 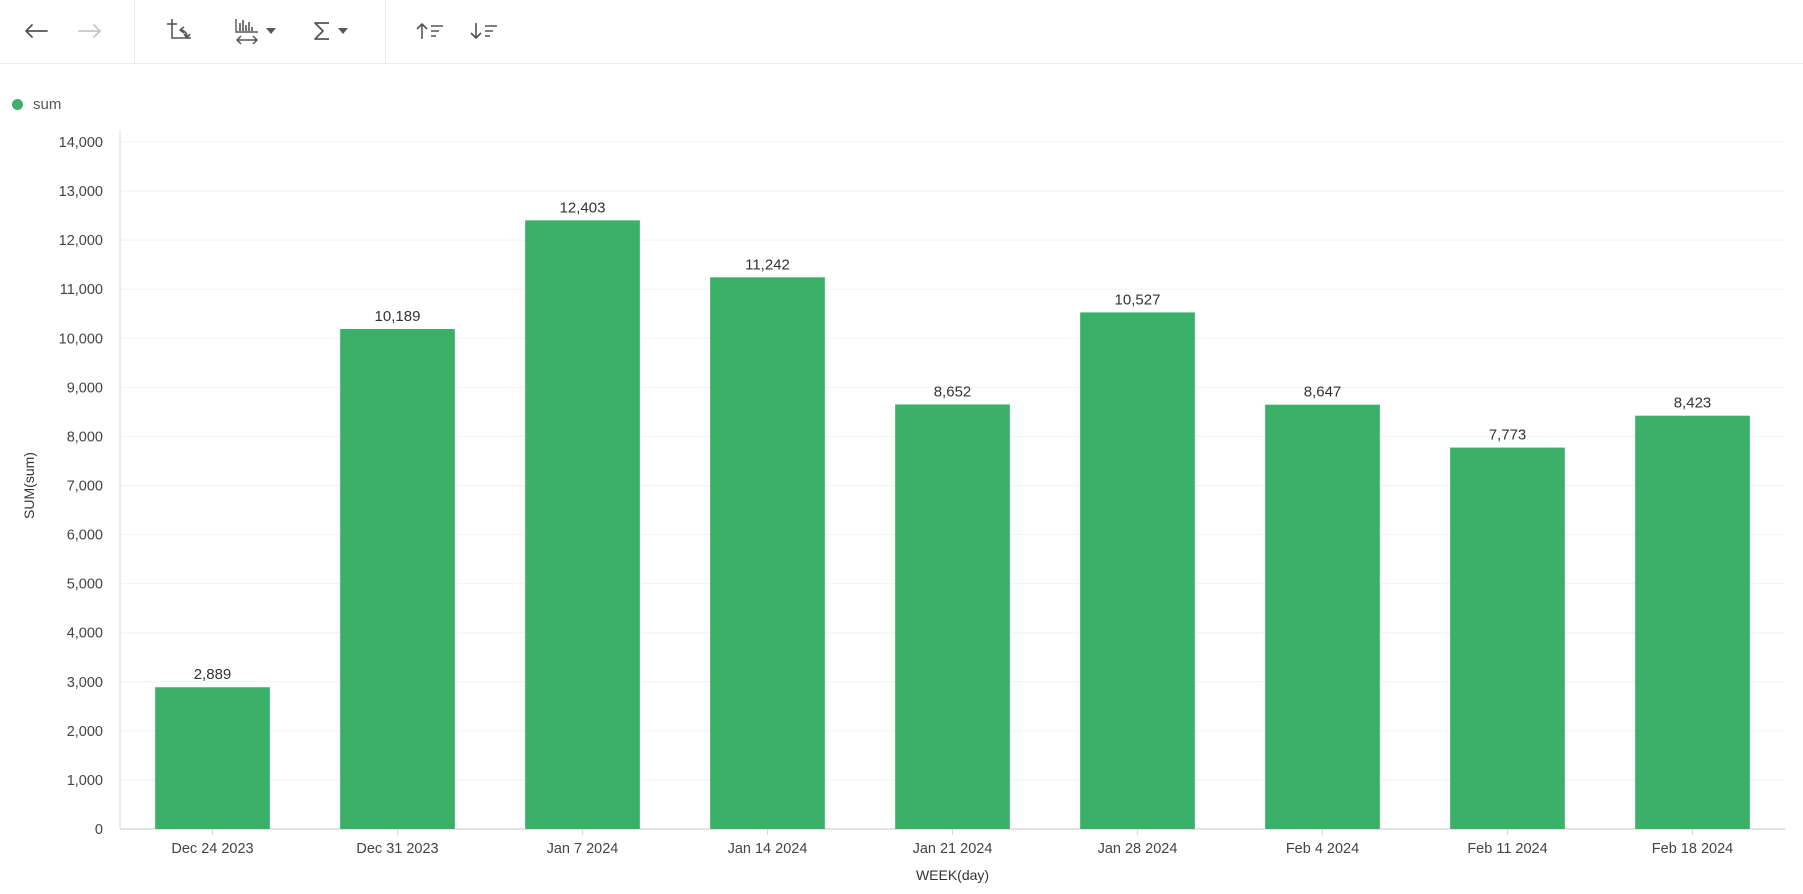 I want to click on y-tick-label: 11,000, so click(x=81, y=290).